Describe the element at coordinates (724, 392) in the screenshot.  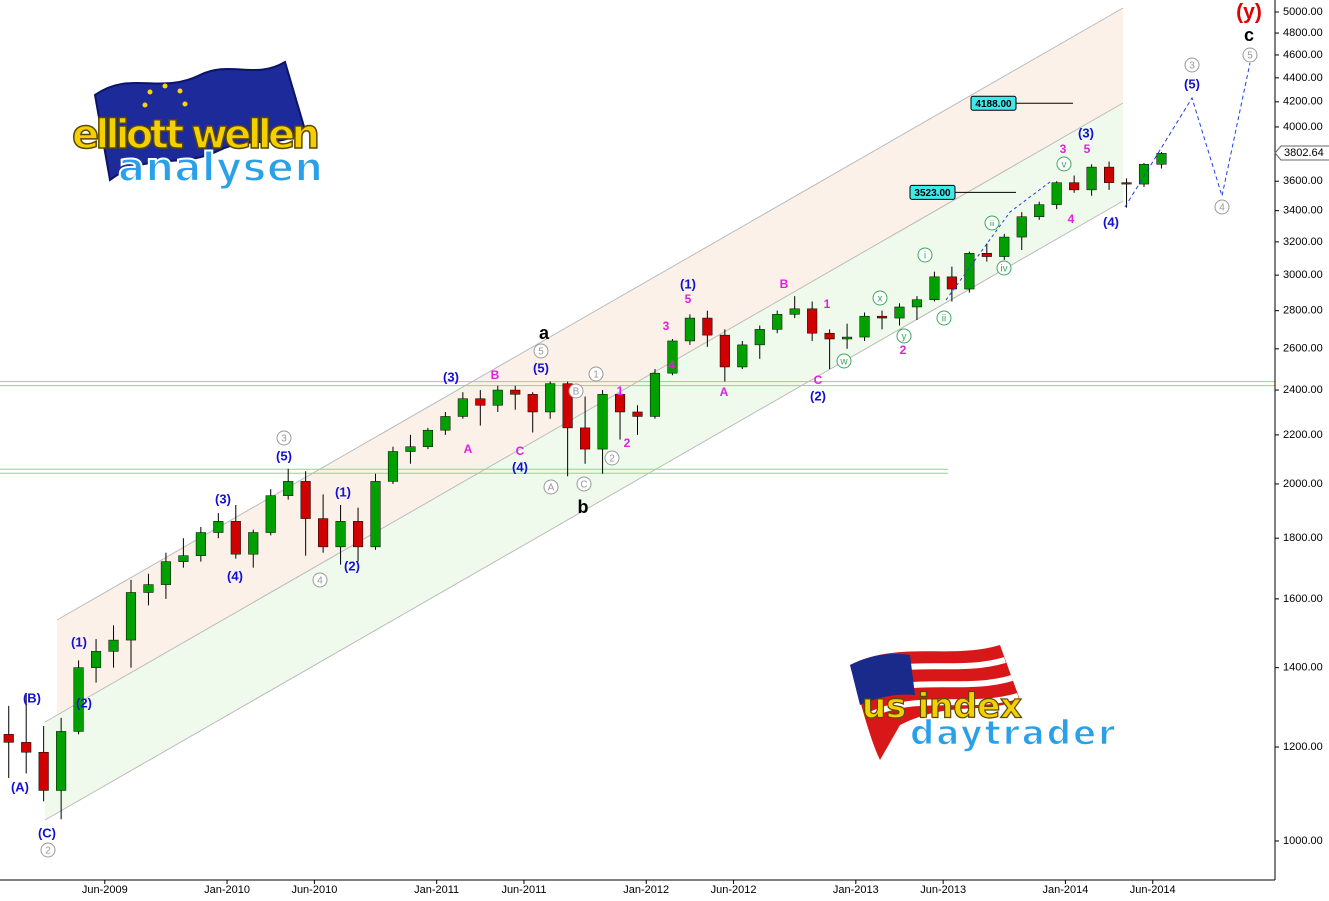
I see `wave-label: A` at that location.